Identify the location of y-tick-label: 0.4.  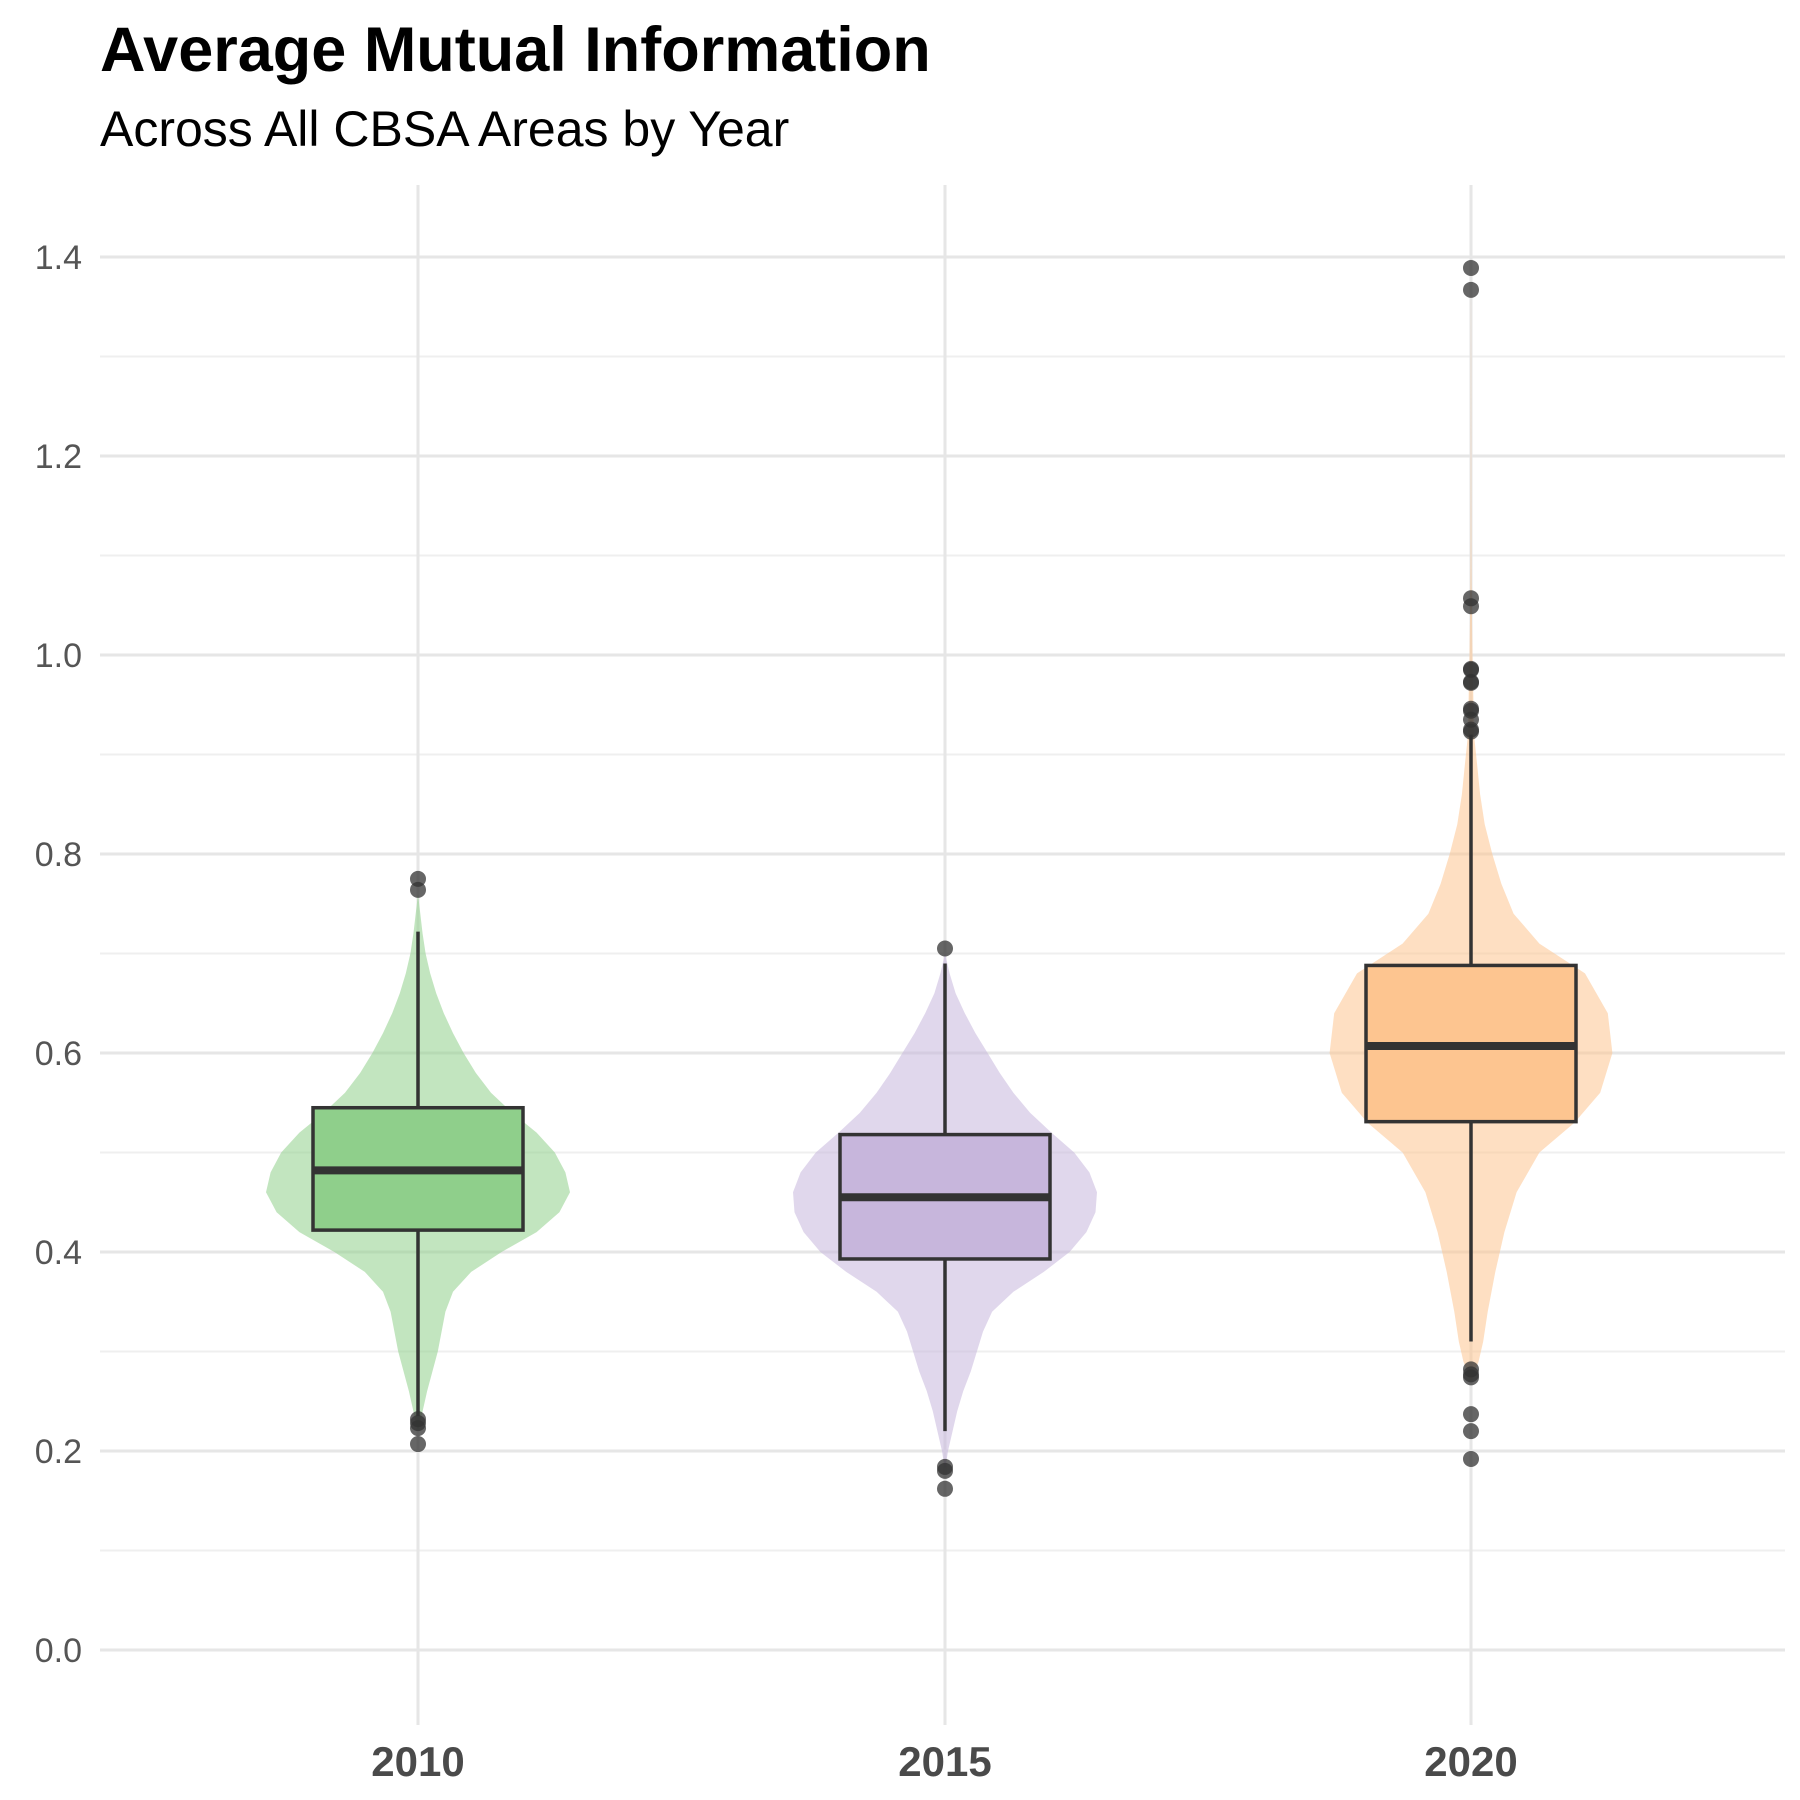
(58, 1253).